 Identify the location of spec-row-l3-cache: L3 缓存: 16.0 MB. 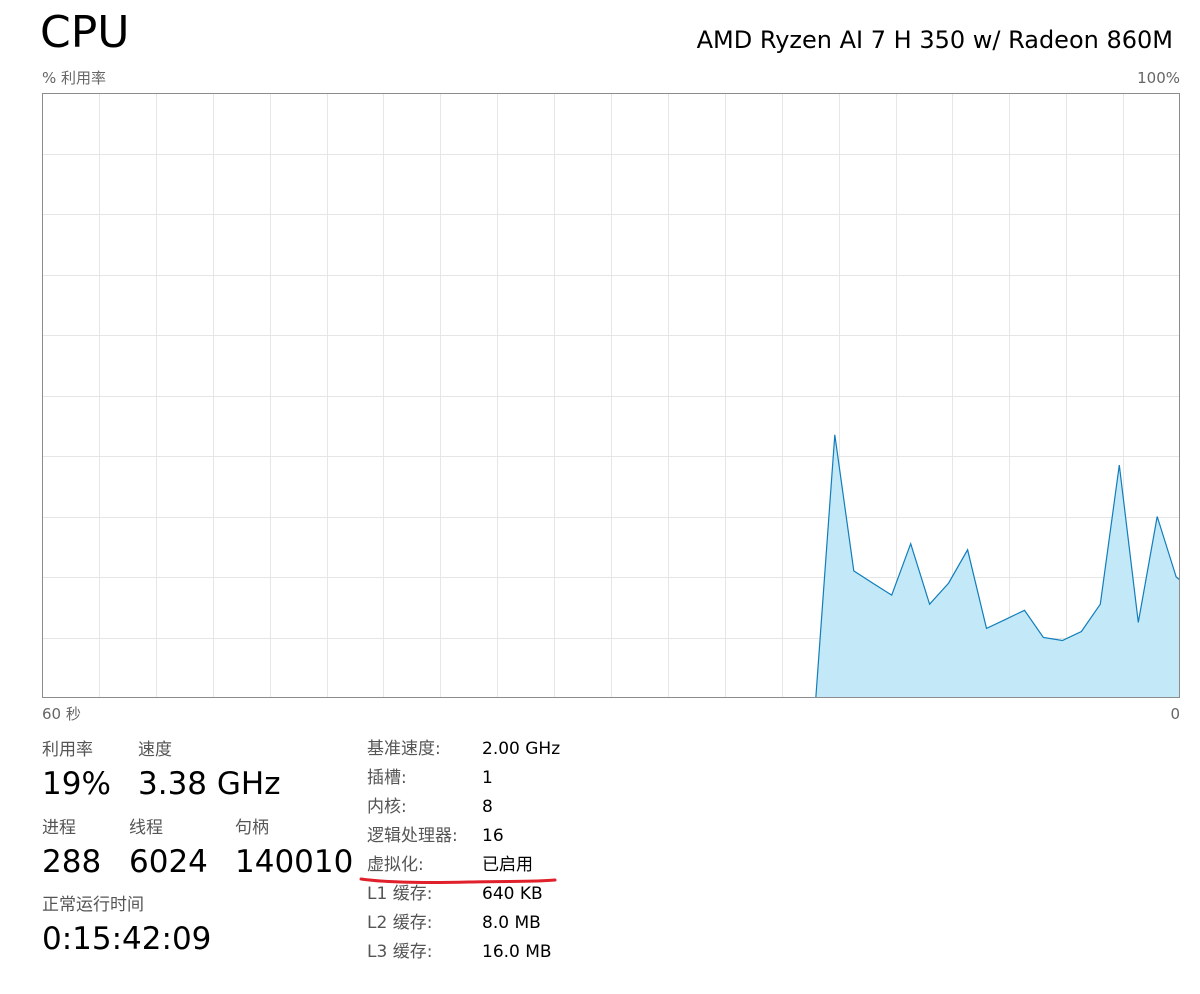
(477, 952).